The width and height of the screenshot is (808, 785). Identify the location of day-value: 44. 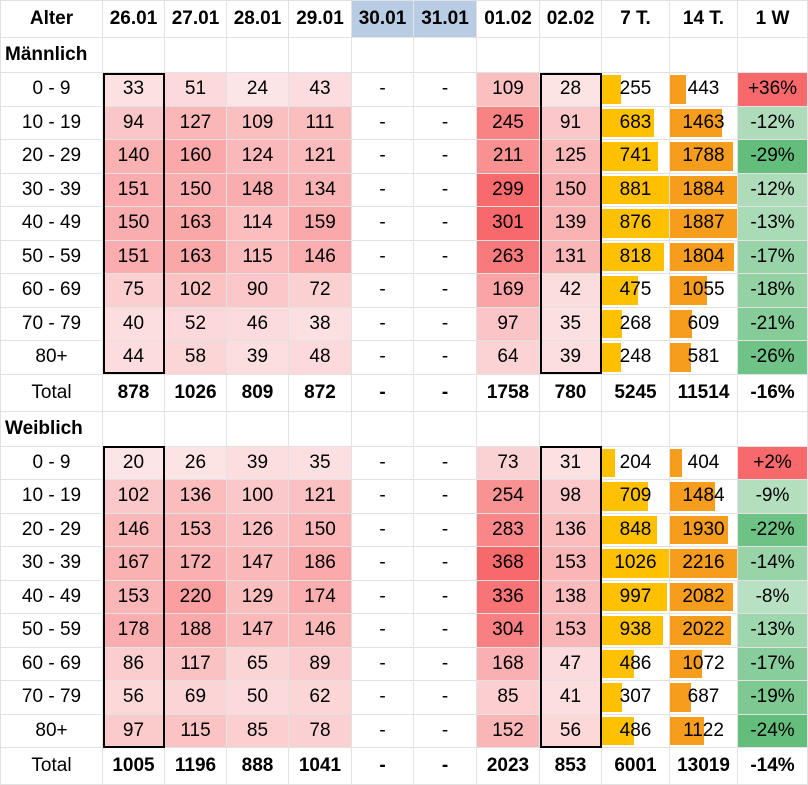
(133, 357).